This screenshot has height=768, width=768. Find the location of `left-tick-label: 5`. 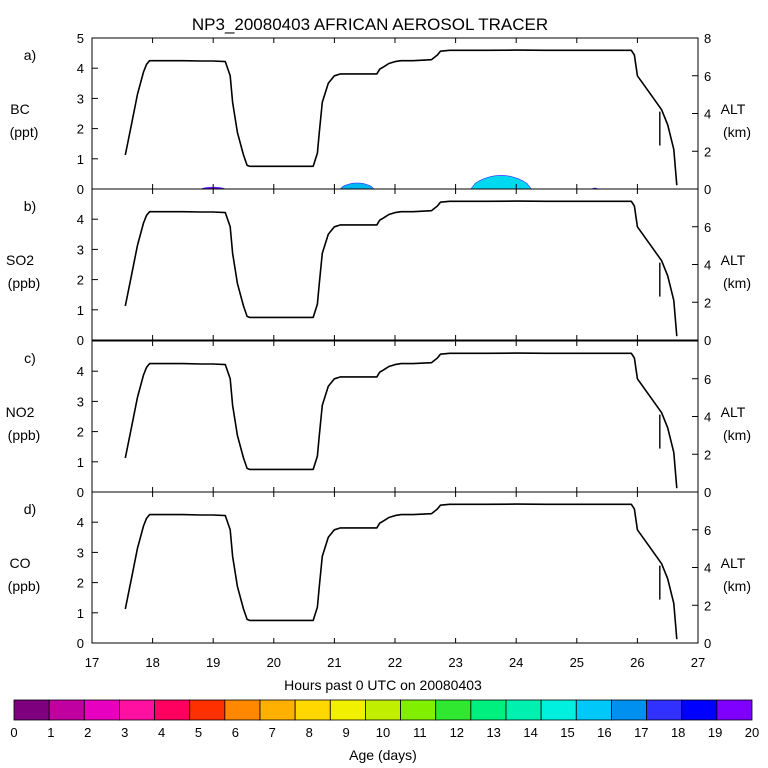

left-tick-label: 5 is located at coordinates (80, 38).